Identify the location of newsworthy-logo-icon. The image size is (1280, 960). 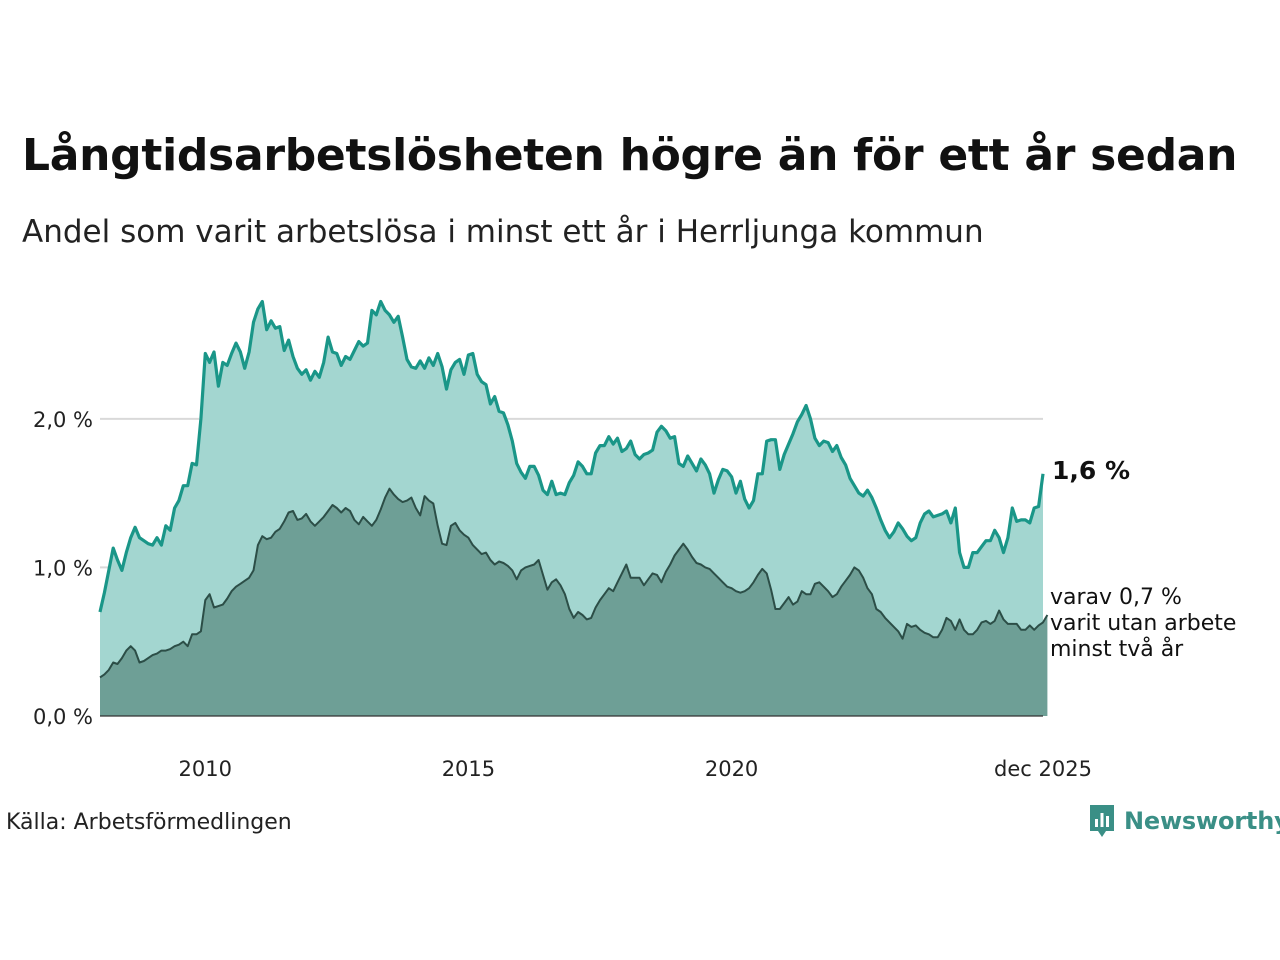
(1102, 821).